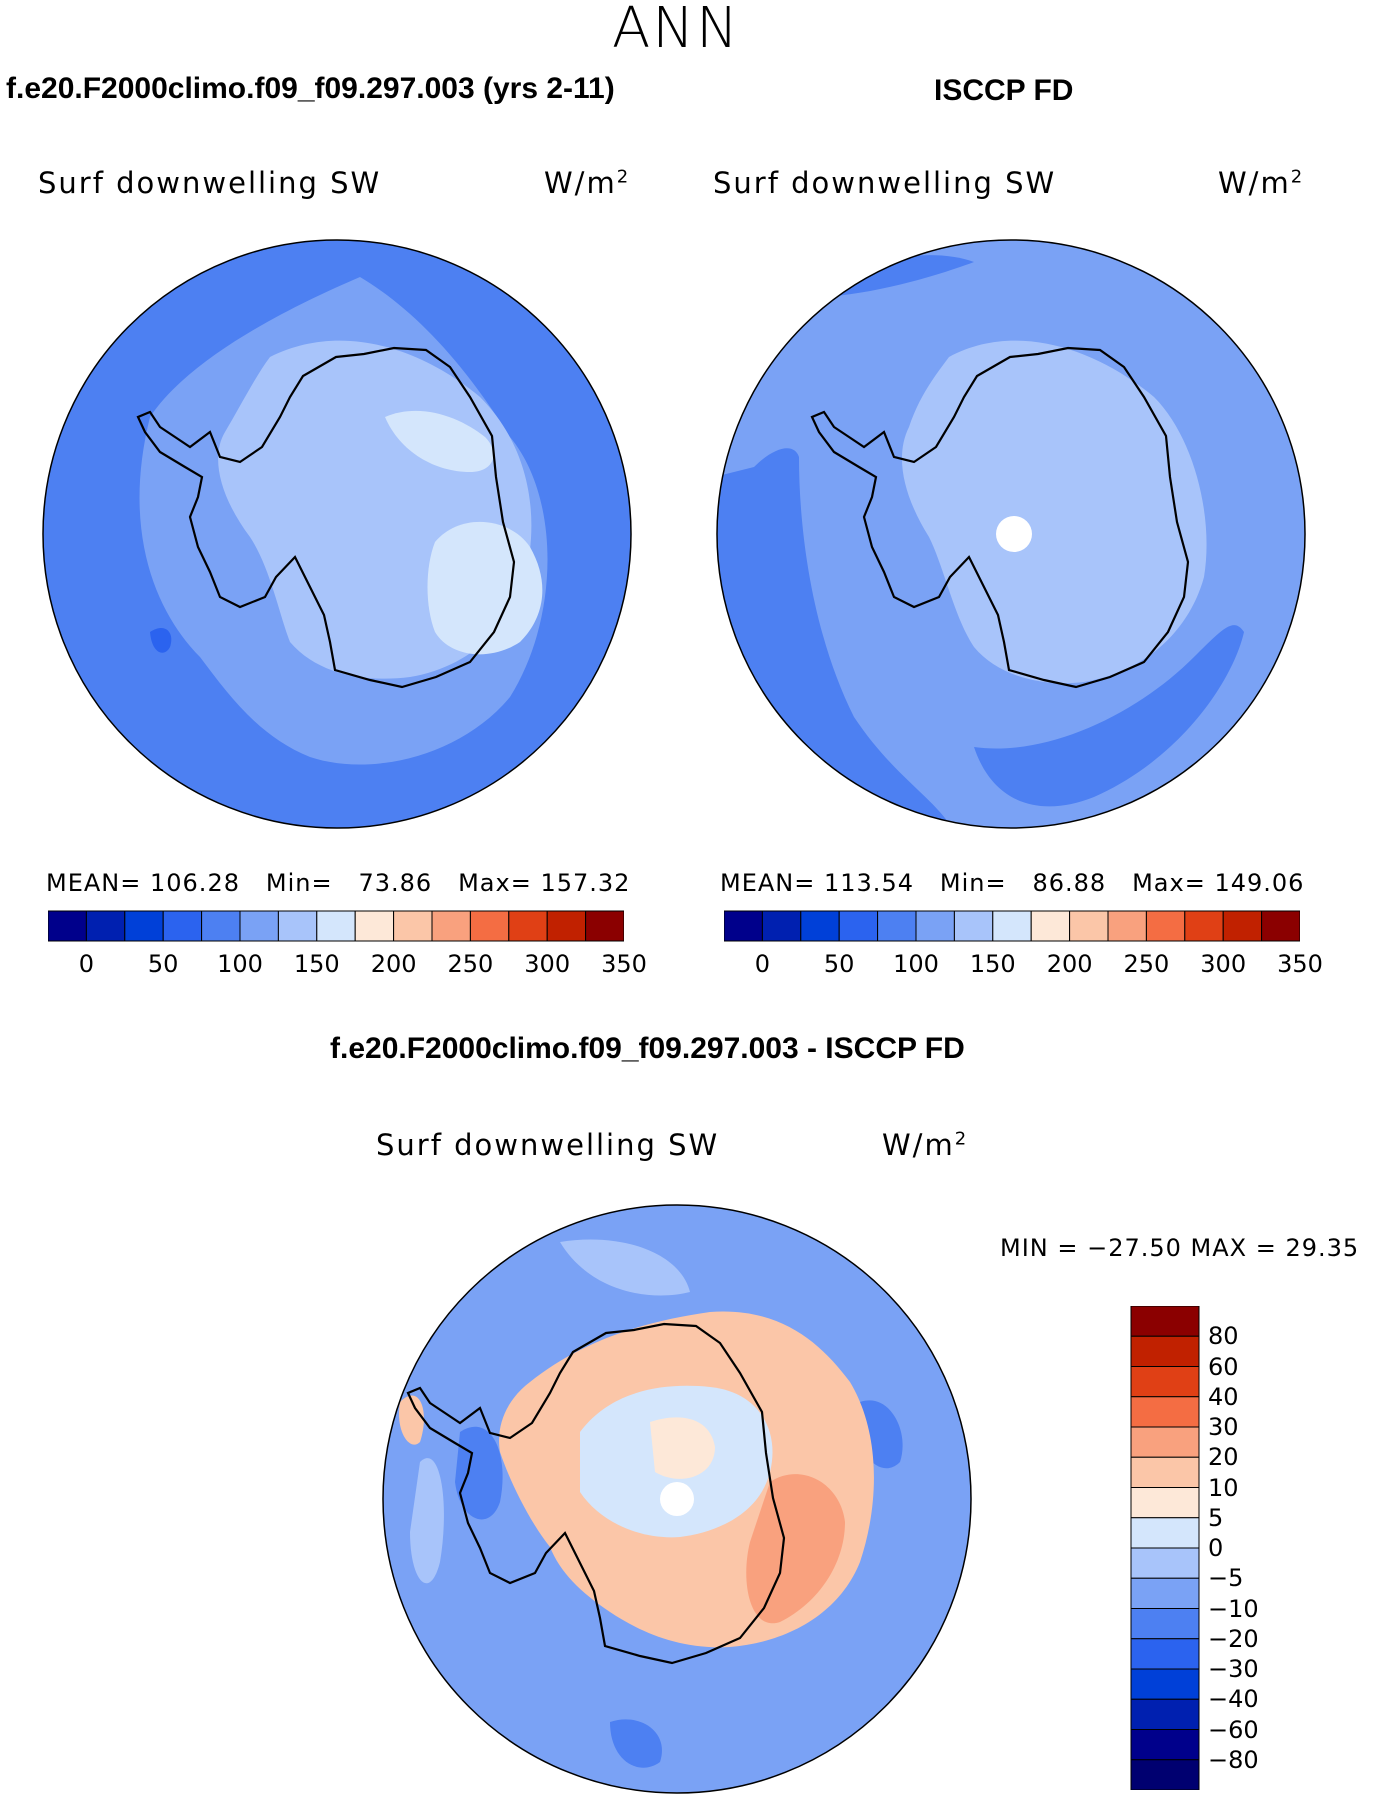 The height and width of the screenshot is (1800, 1392). What do you see at coordinates (1069, 883) in the screenshot?
I see `obs-min-value: 86.88` at bounding box center [1069, 883].